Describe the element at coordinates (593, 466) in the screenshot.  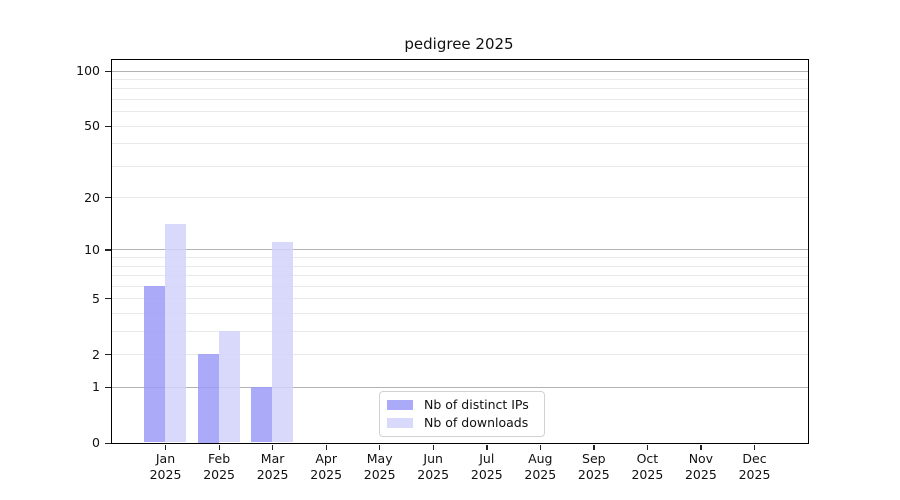
I see `x-tick-label-sep: Sep 2025` at that location.